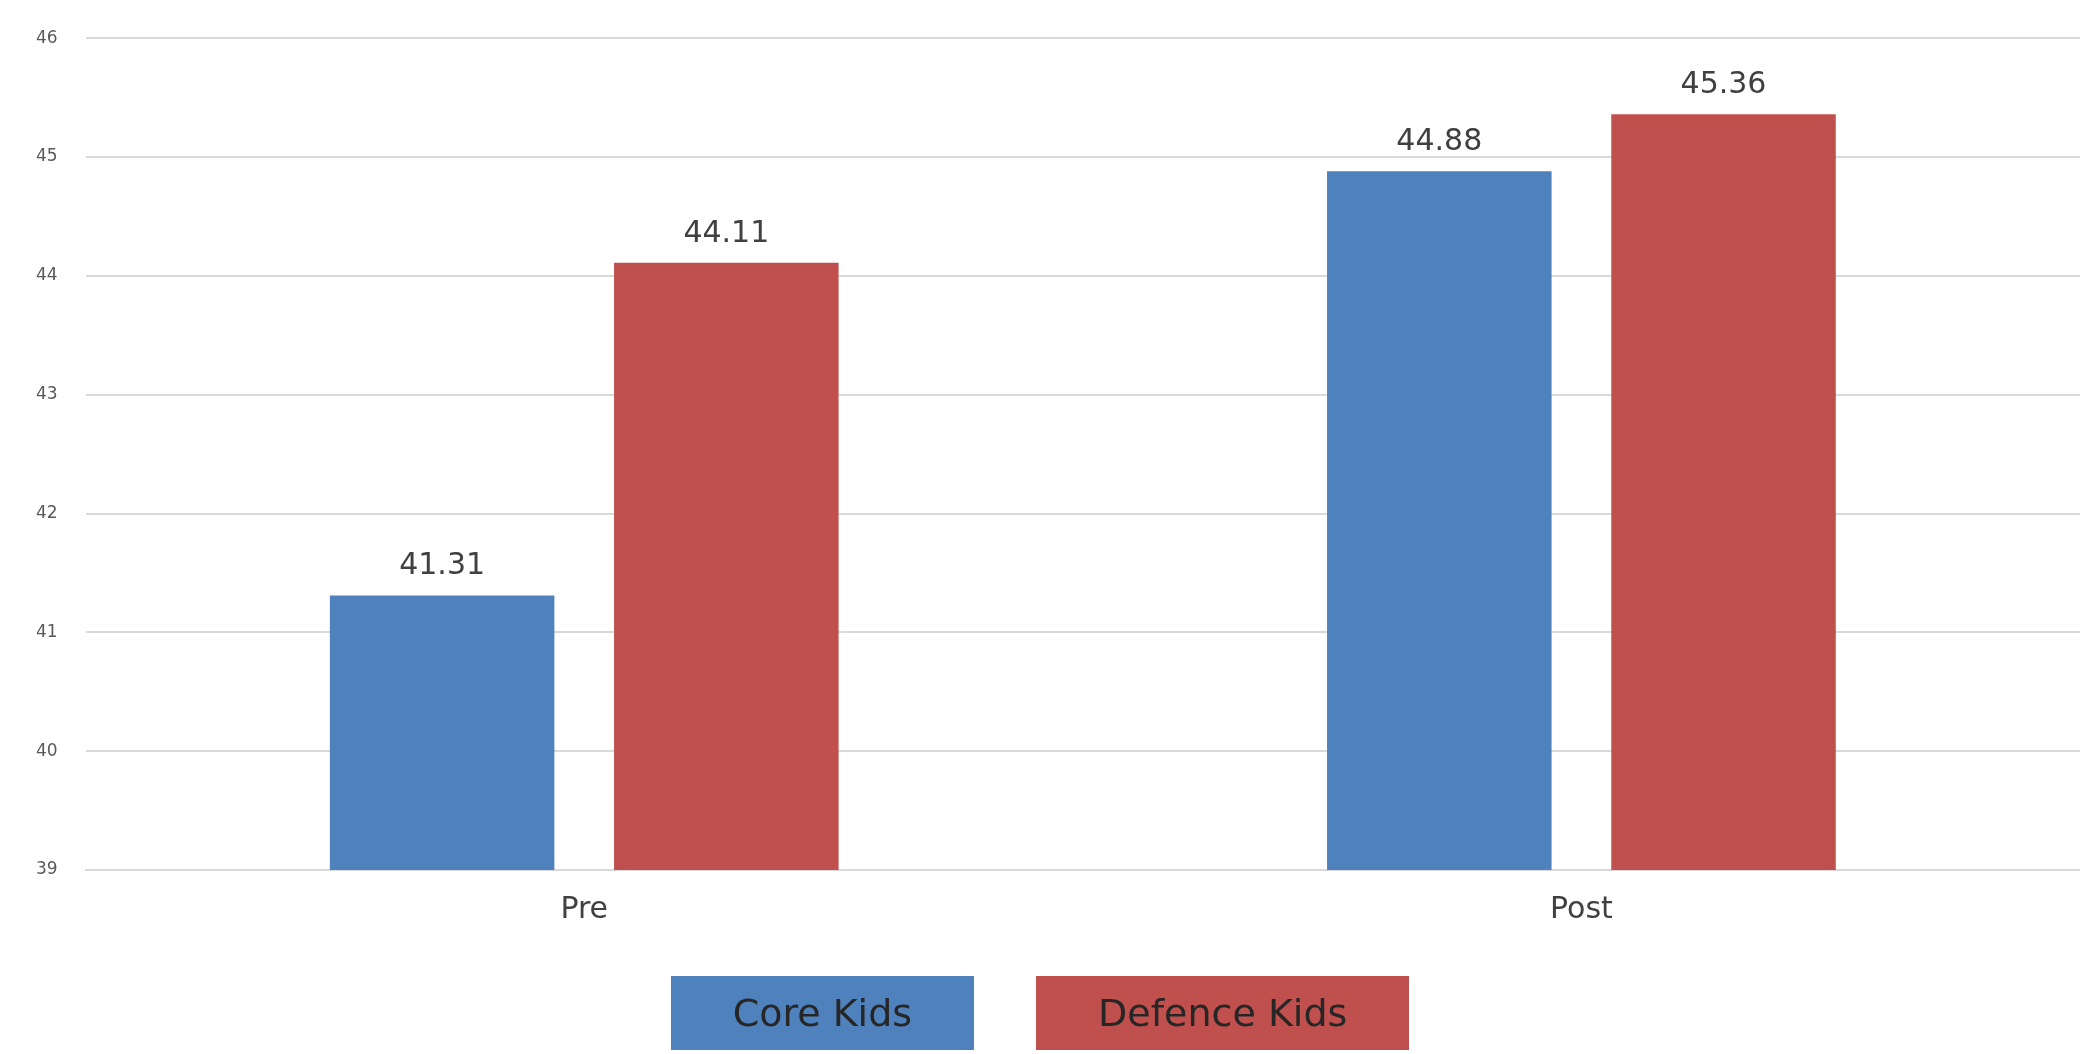 Image resolution: width=2080 pixels, height=1054 pixels. I want to click on y-tick-label: 41, so click(46, 630).